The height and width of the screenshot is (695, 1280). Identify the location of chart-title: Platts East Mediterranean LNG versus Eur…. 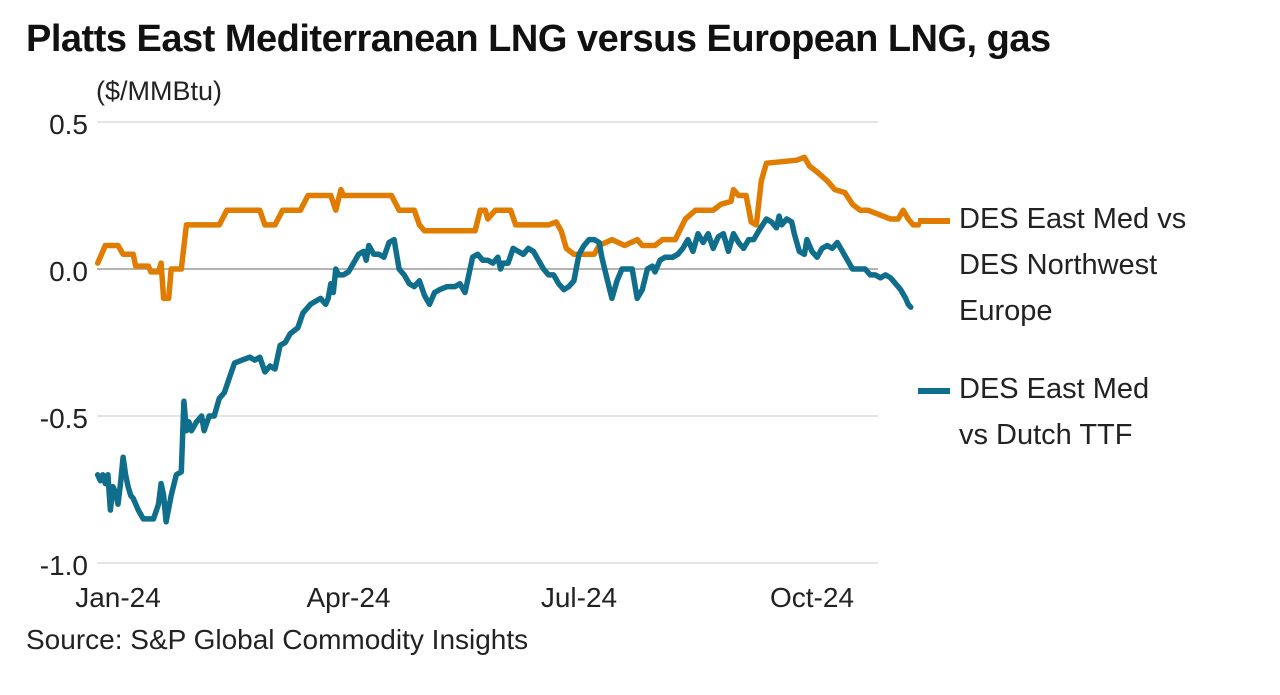
(538, 39).